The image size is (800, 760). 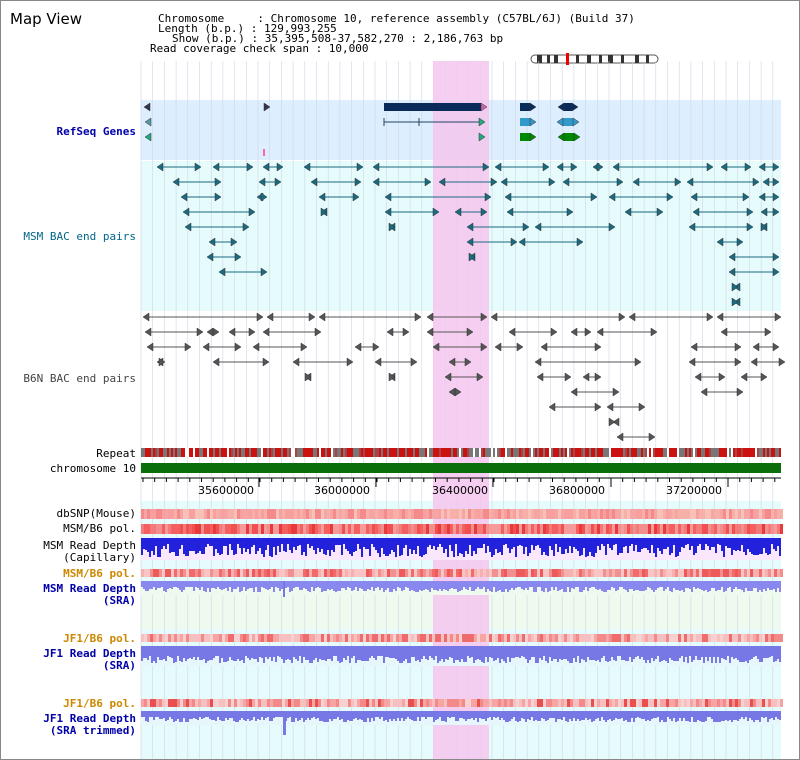 What do you see at coordinates (119, 600) in the screenshot?
I see `msm-depth-sra-label2: (SRA)` at bounding box center [119, 600].